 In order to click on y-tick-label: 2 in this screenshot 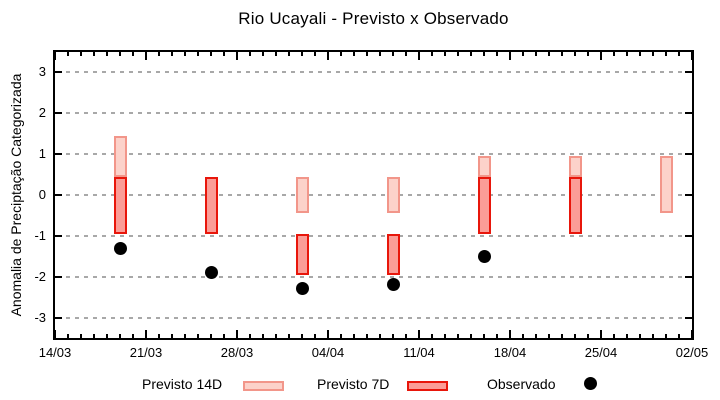, I will do `click(42, 113)`.